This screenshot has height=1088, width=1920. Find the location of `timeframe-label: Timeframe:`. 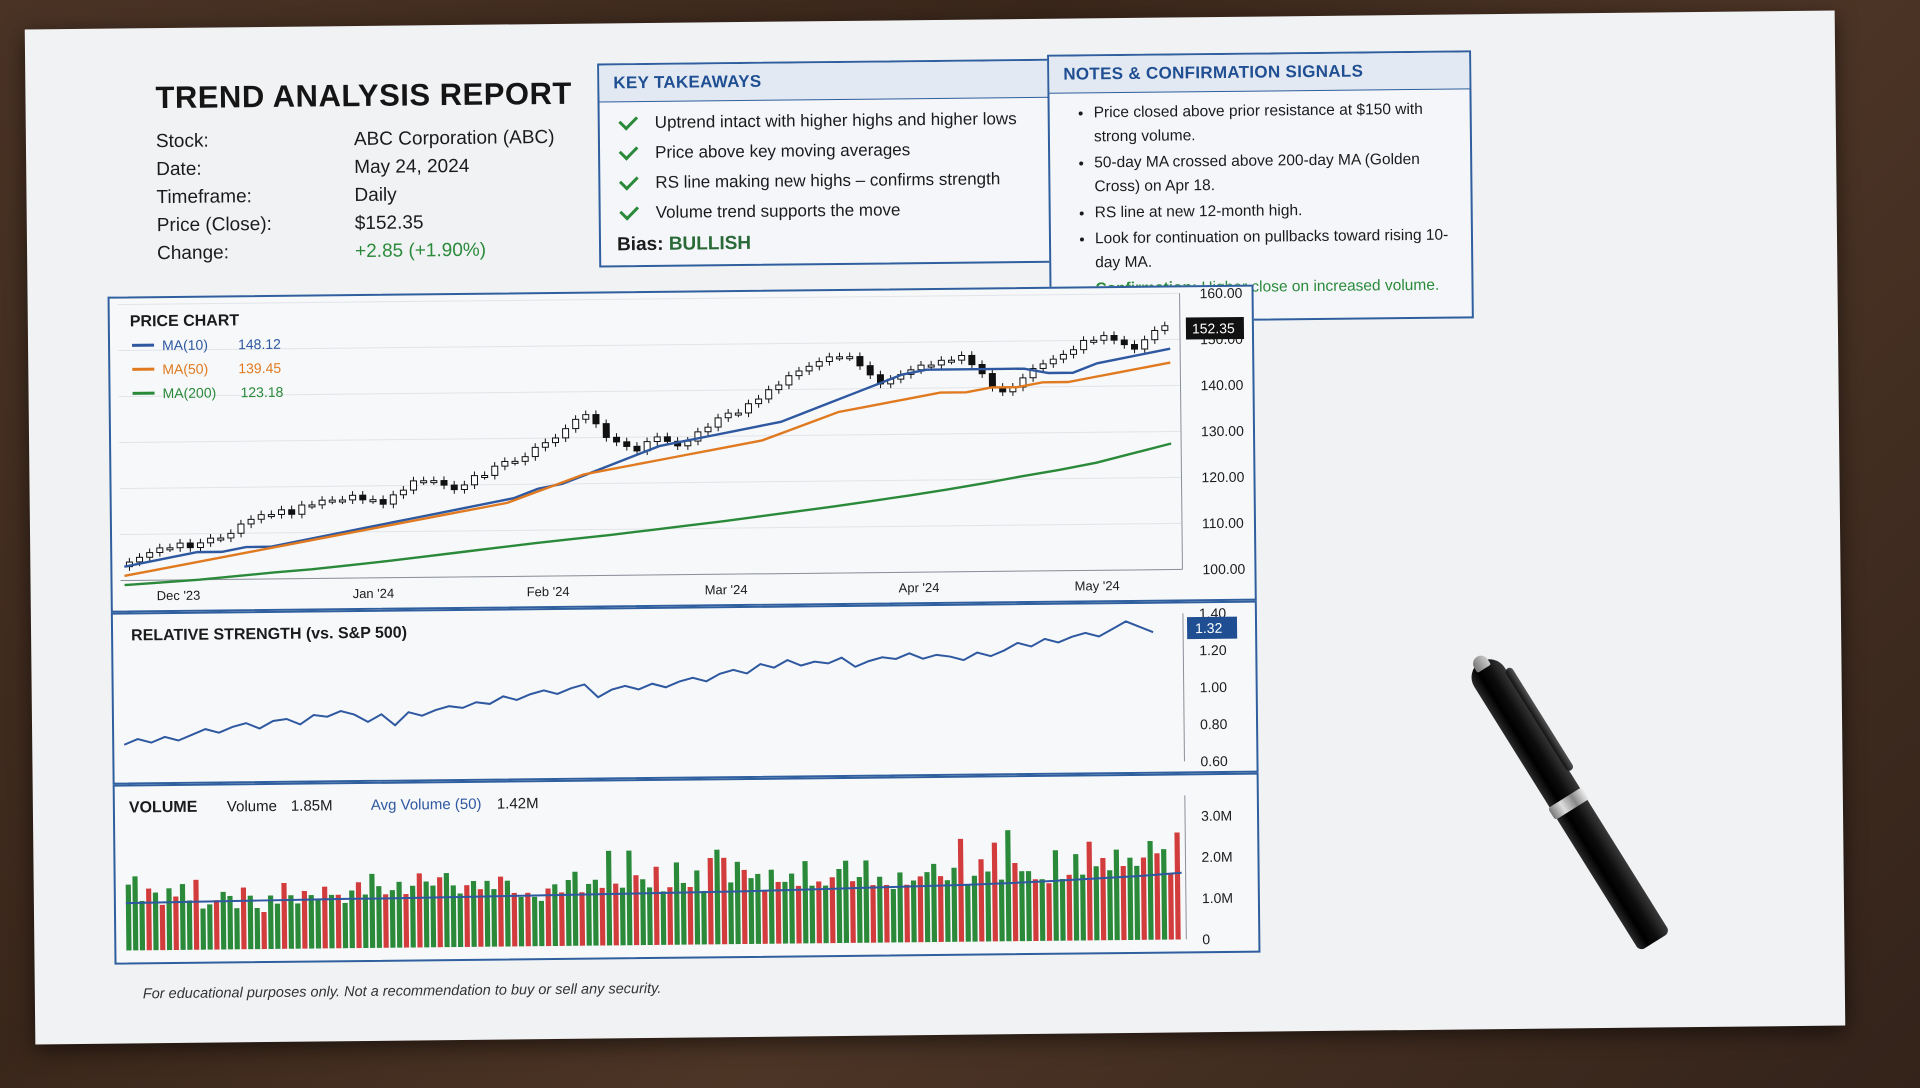

timeframe-label: Timeframe: is located at coordinates (204, 197).